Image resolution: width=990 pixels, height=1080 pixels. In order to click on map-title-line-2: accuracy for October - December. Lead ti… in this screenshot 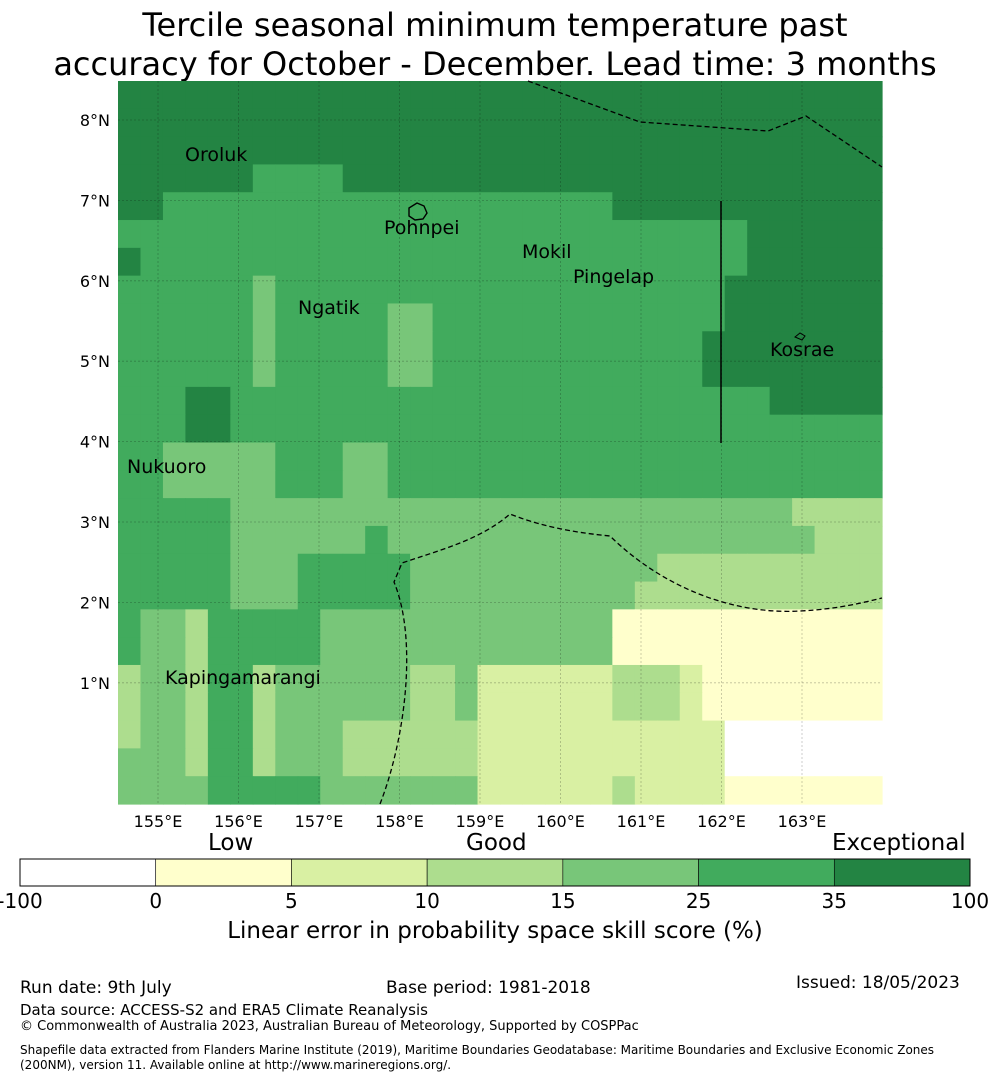, I will do `click(495, 64)`.